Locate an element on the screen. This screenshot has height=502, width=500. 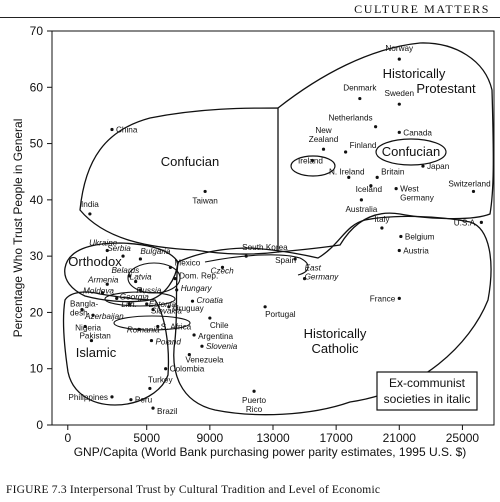
point-label: Turkey is located at coordinates (161, 379).